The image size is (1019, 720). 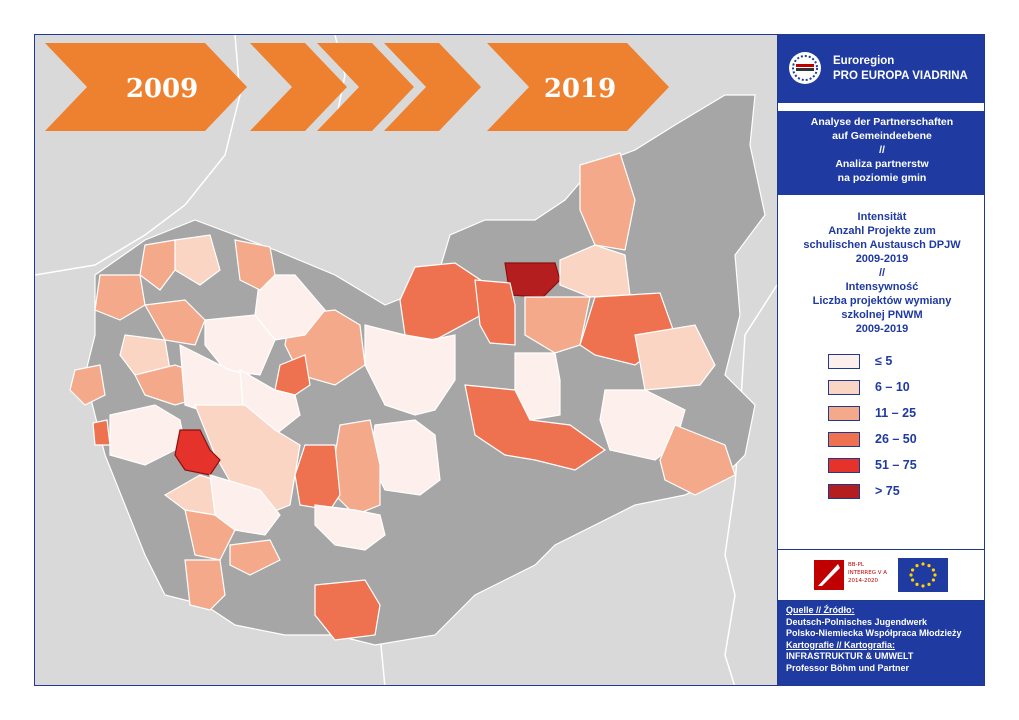 I want to click on title-pl-line2: na poziomie gmin, so click(x=882, y=178).